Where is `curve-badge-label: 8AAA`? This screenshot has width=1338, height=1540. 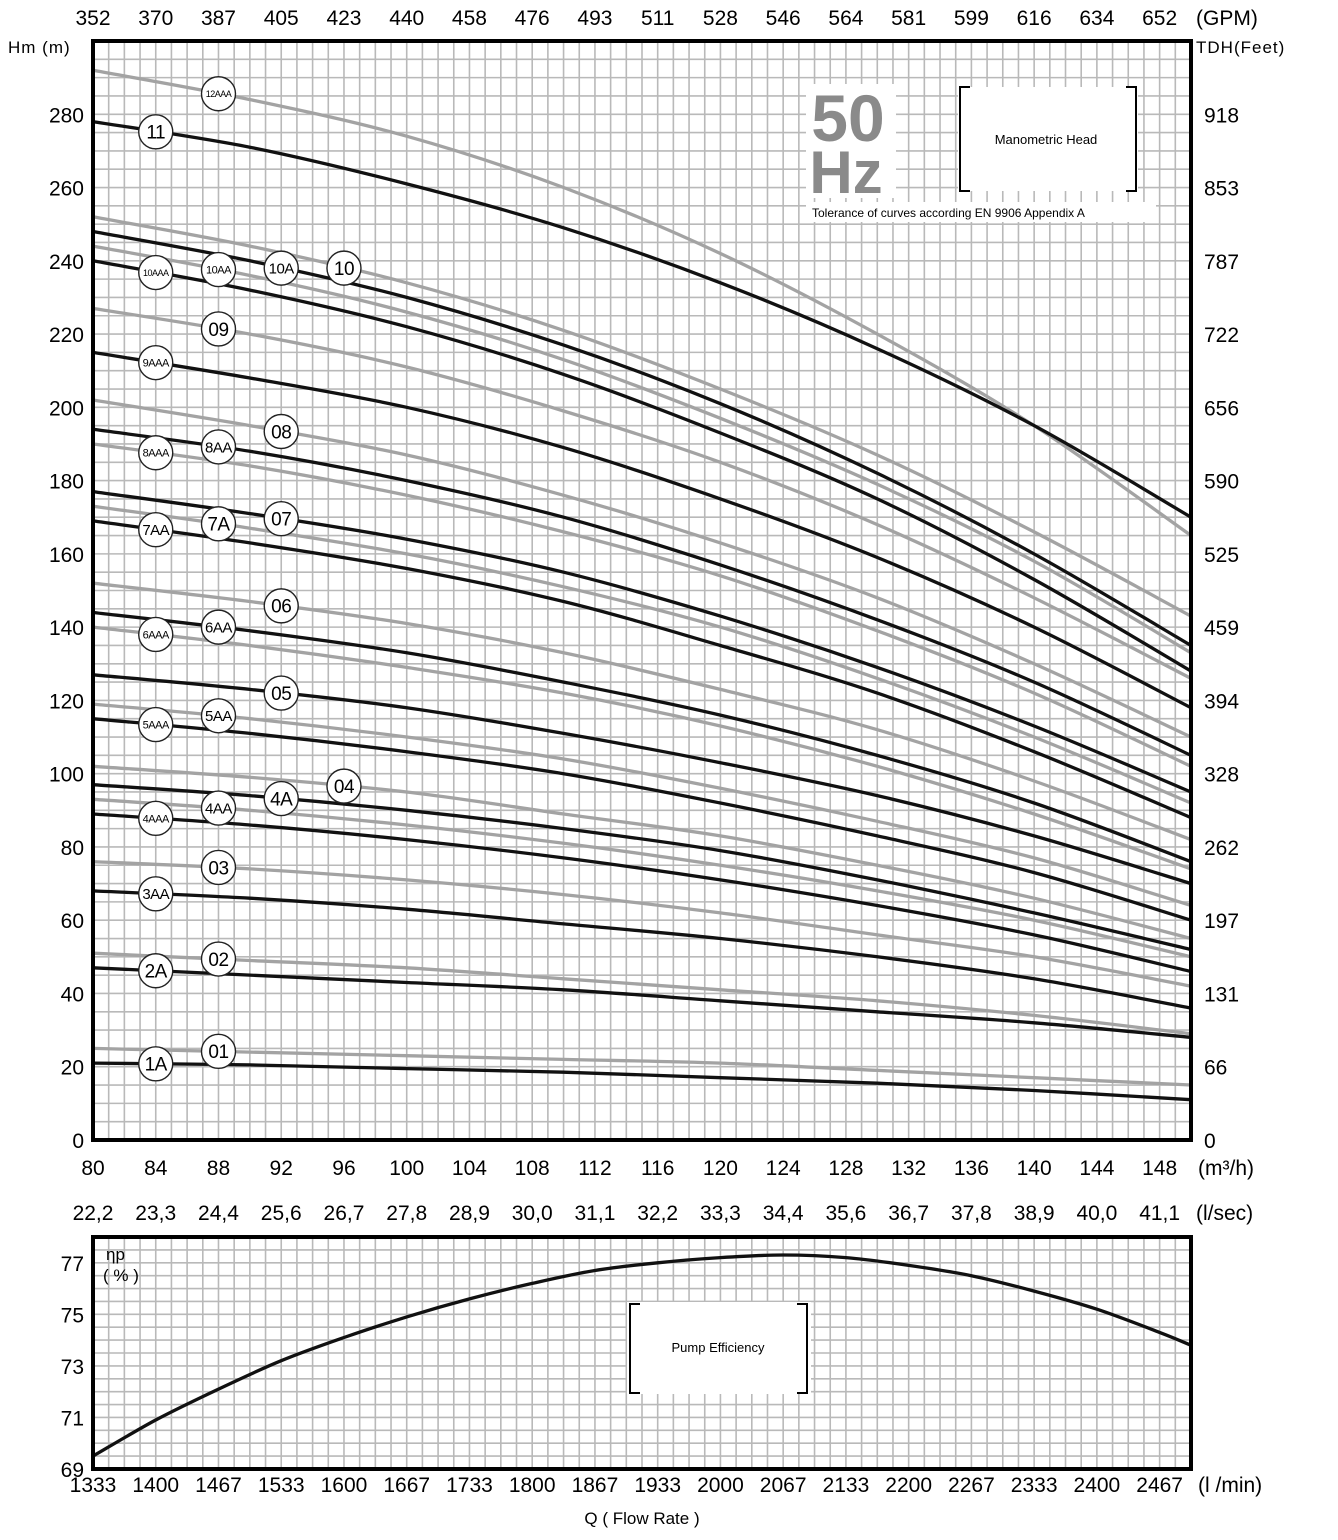
curve-badge-label: 8AAA is located at coordinates (156, 454).